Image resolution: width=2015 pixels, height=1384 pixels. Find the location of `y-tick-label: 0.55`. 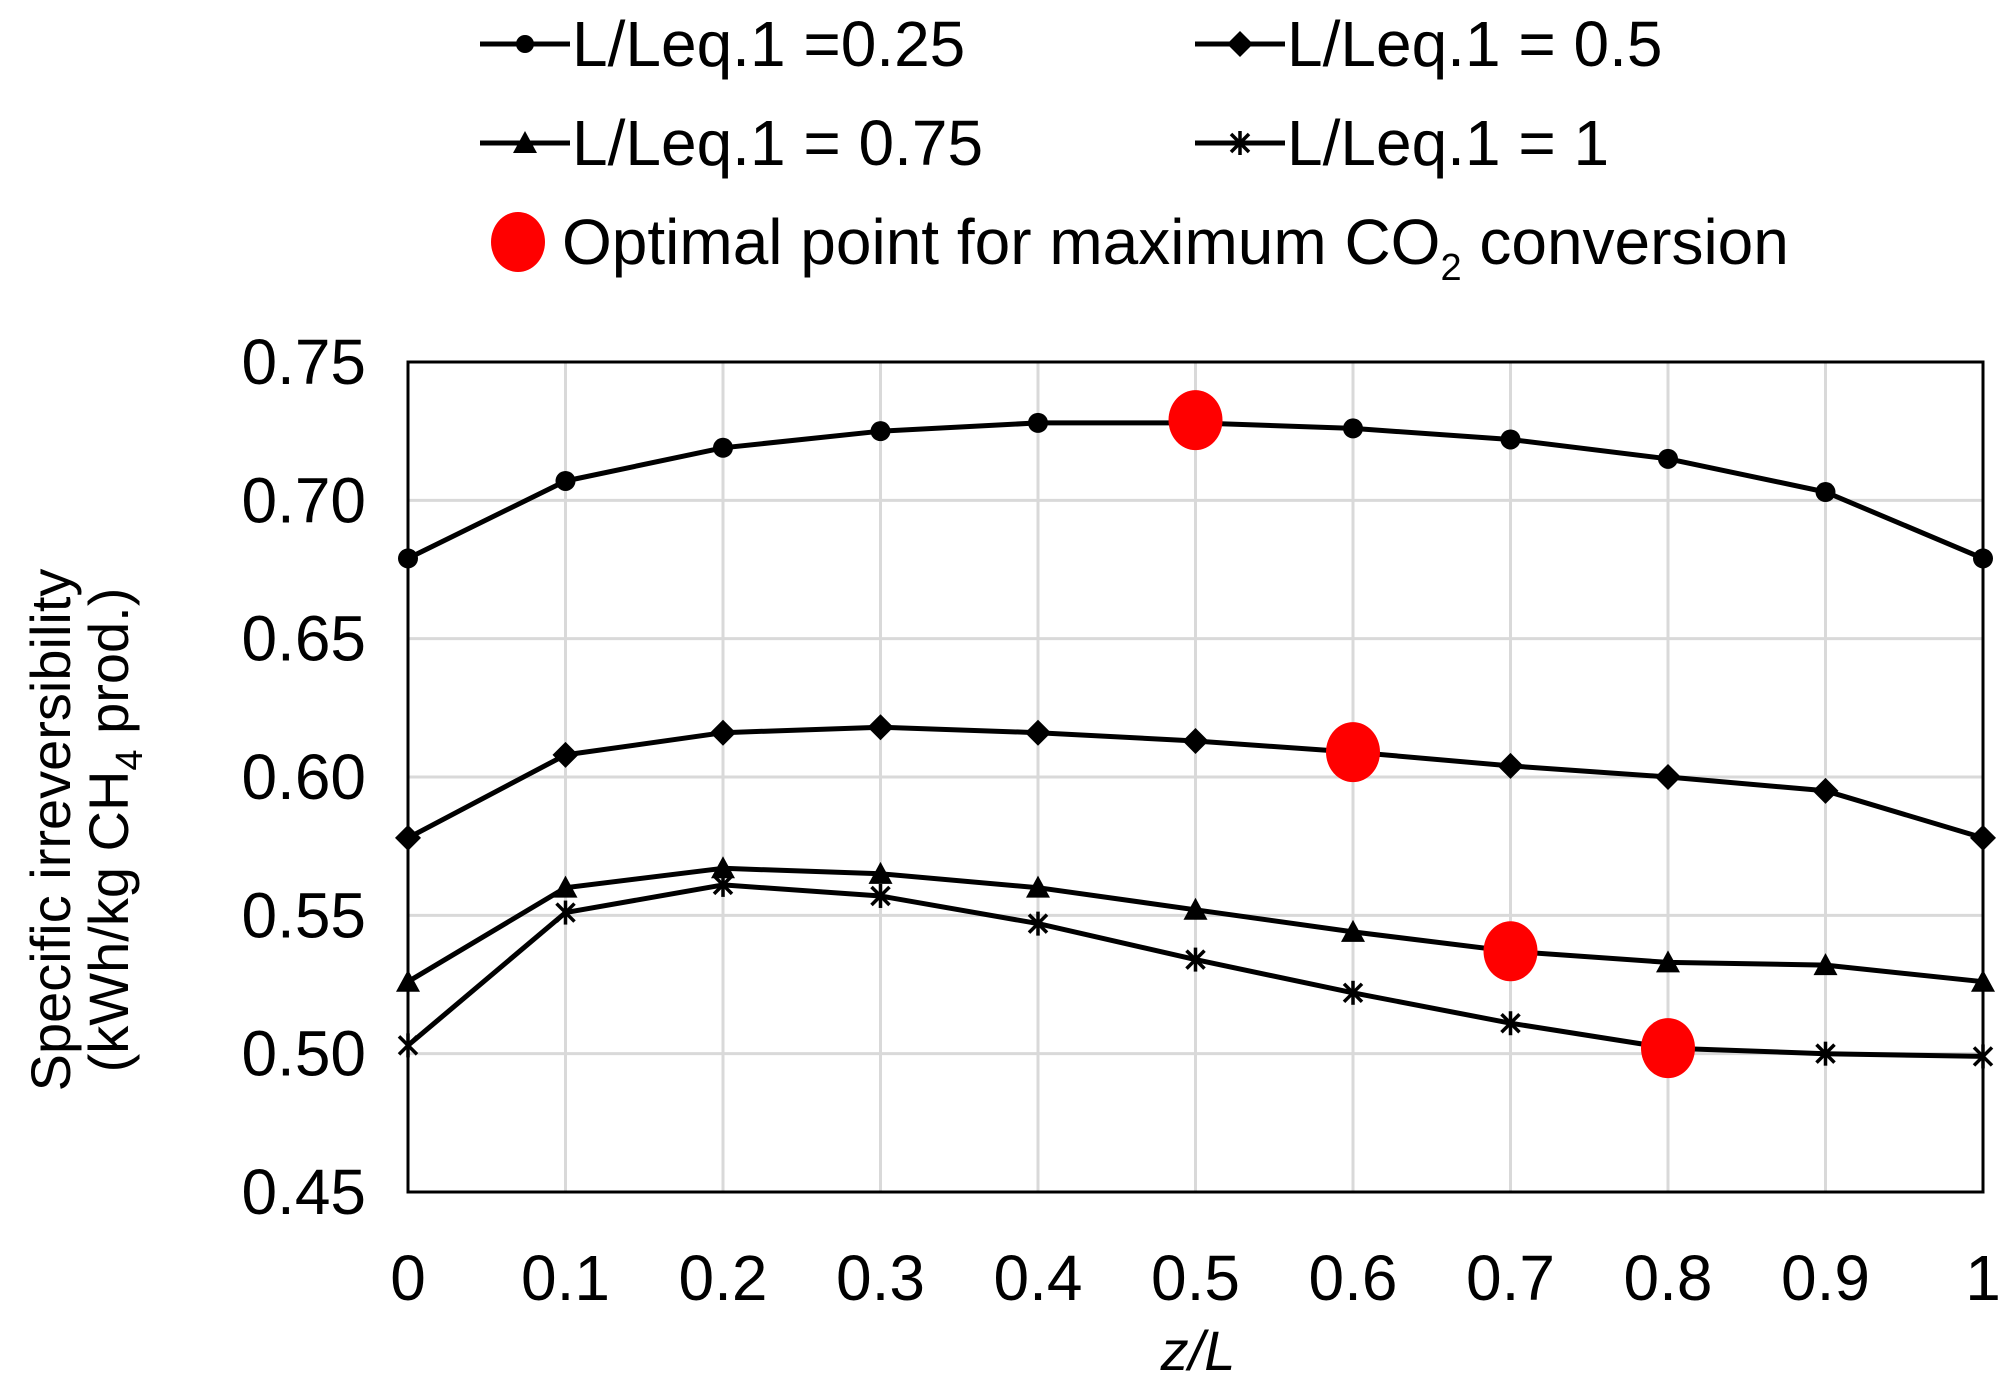

y-tick-label: 0.55 is located at coordinates (303, 915).